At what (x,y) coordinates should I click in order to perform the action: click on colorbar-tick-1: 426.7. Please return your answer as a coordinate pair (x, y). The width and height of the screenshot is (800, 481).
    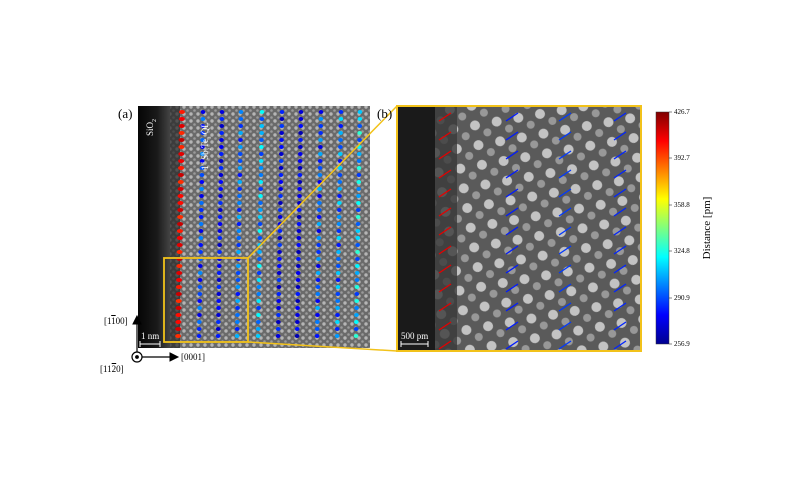
    Looking at the image, I should click on (682, 112).